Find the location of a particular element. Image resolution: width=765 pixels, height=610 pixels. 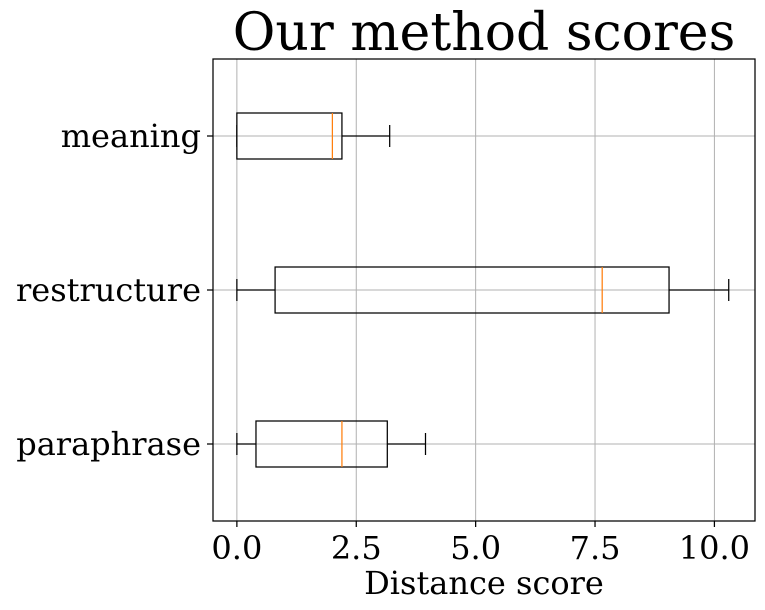

box-group-paraphrase is located at coordinates (331, 444).